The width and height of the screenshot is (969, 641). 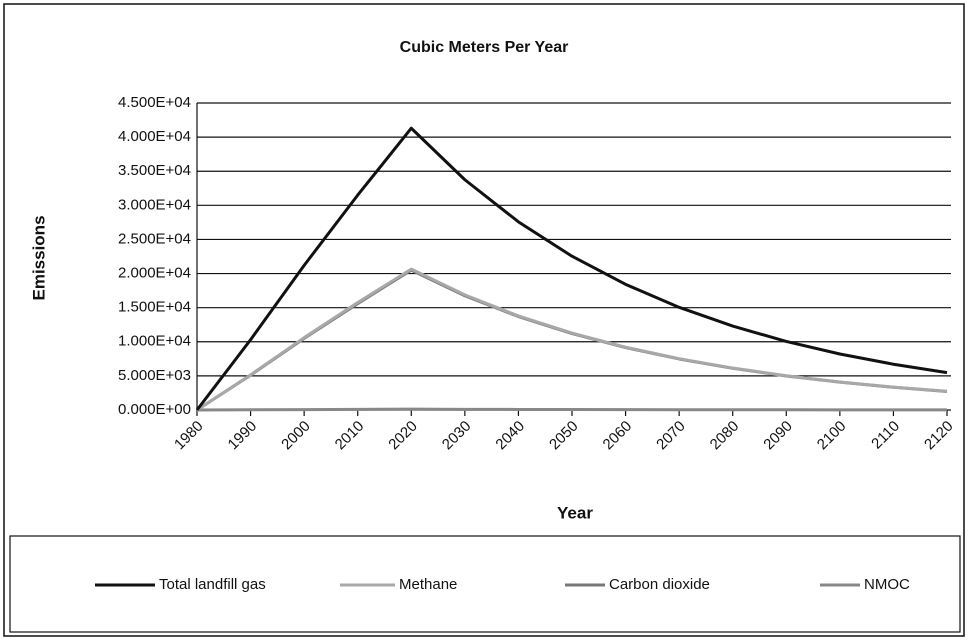 I want to click on y-tick-label: 5.000E+03, so click(x=154, y=375).